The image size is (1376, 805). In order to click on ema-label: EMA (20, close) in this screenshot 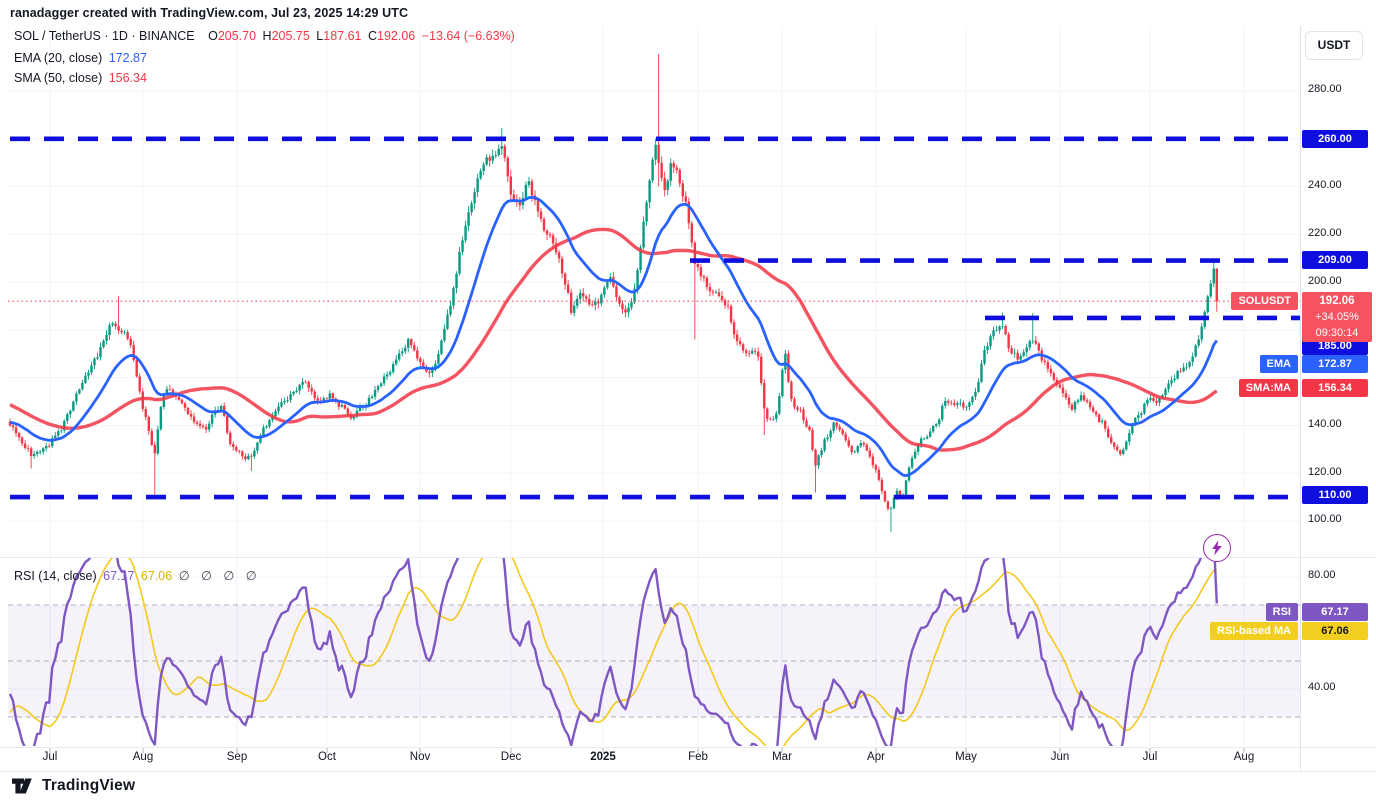, I will do `click(58, 58)`.